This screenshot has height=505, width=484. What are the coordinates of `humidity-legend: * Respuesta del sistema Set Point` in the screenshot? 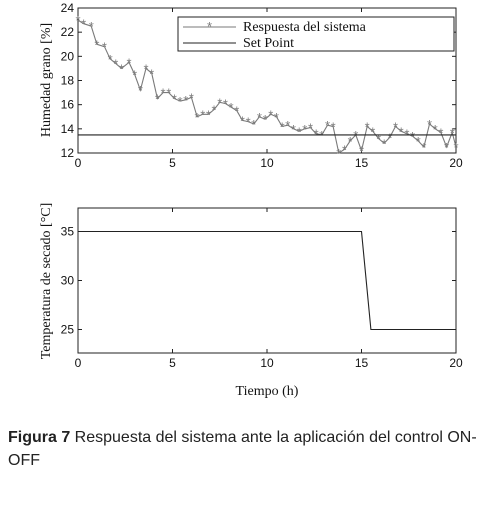 It's located at (316, 34).